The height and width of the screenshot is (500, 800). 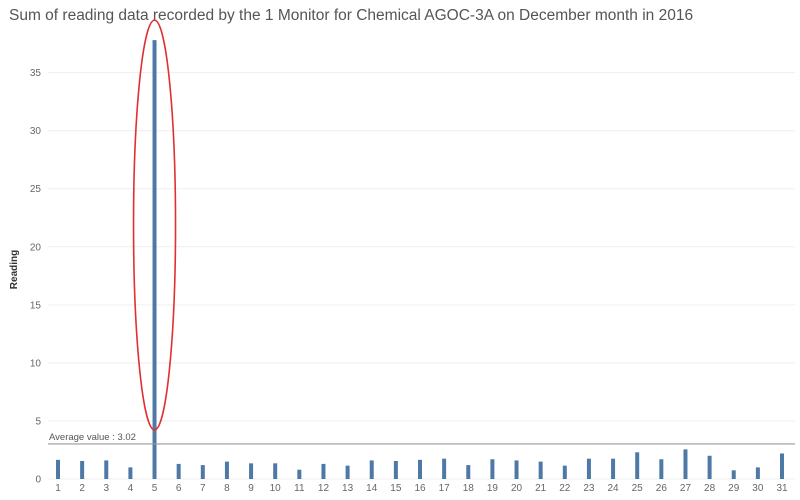 What do you see at coordinates (734, 488) in the screenshot?
I see `x-tick-label: 29` at bounding box center [734, 488].